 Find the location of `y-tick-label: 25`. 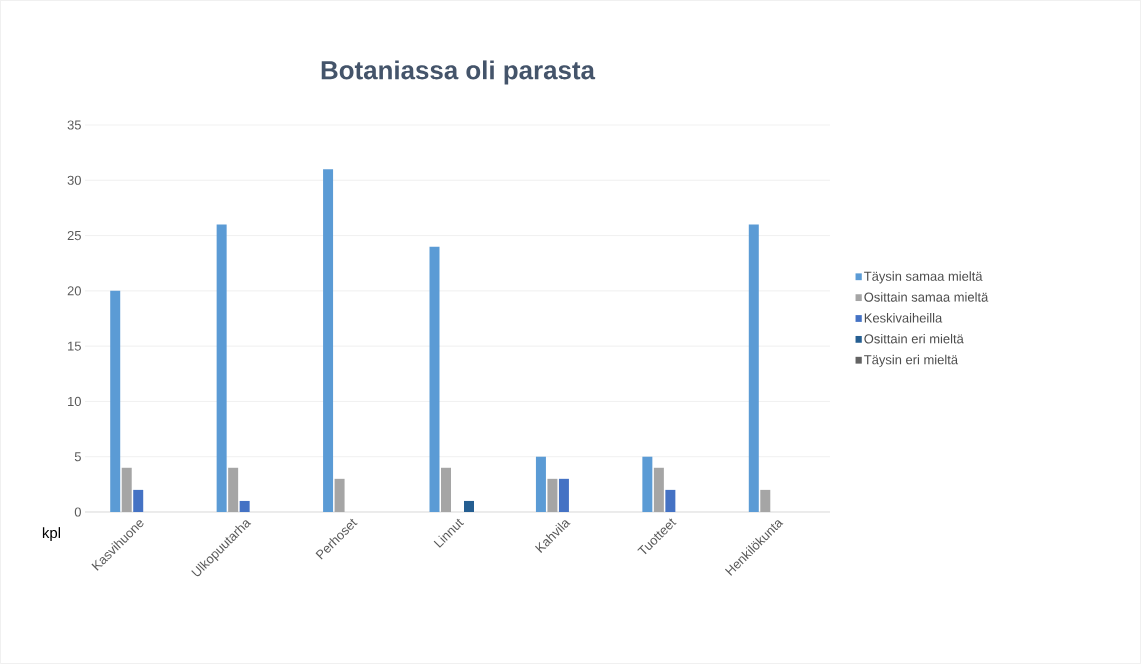

y-tick-label: 25 is located at coordinates (74, 235).